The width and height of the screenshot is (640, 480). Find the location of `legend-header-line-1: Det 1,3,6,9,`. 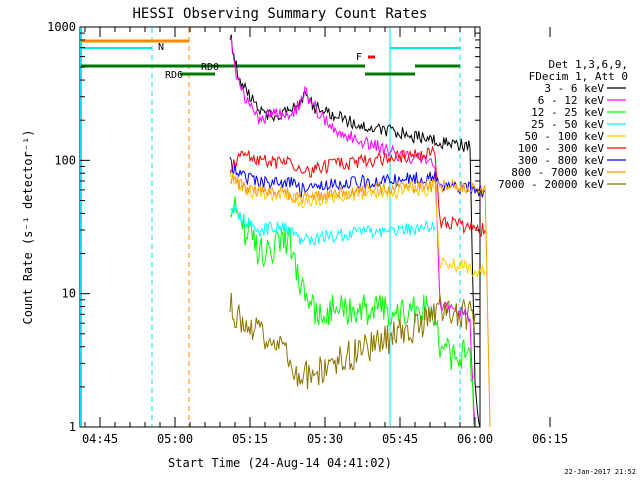

legend-header-line-1: Det 1,3,6,9, is located at coordinates (588, 64).